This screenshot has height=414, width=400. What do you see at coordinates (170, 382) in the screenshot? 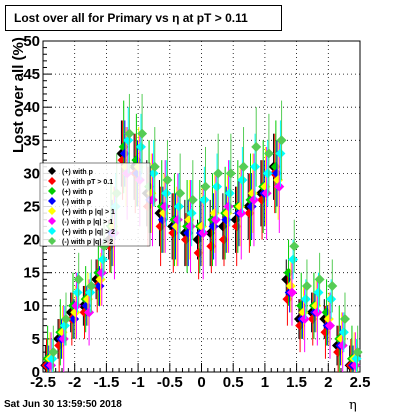
I see `x-tick-label: -0.5` at bounding box center [170, 382].